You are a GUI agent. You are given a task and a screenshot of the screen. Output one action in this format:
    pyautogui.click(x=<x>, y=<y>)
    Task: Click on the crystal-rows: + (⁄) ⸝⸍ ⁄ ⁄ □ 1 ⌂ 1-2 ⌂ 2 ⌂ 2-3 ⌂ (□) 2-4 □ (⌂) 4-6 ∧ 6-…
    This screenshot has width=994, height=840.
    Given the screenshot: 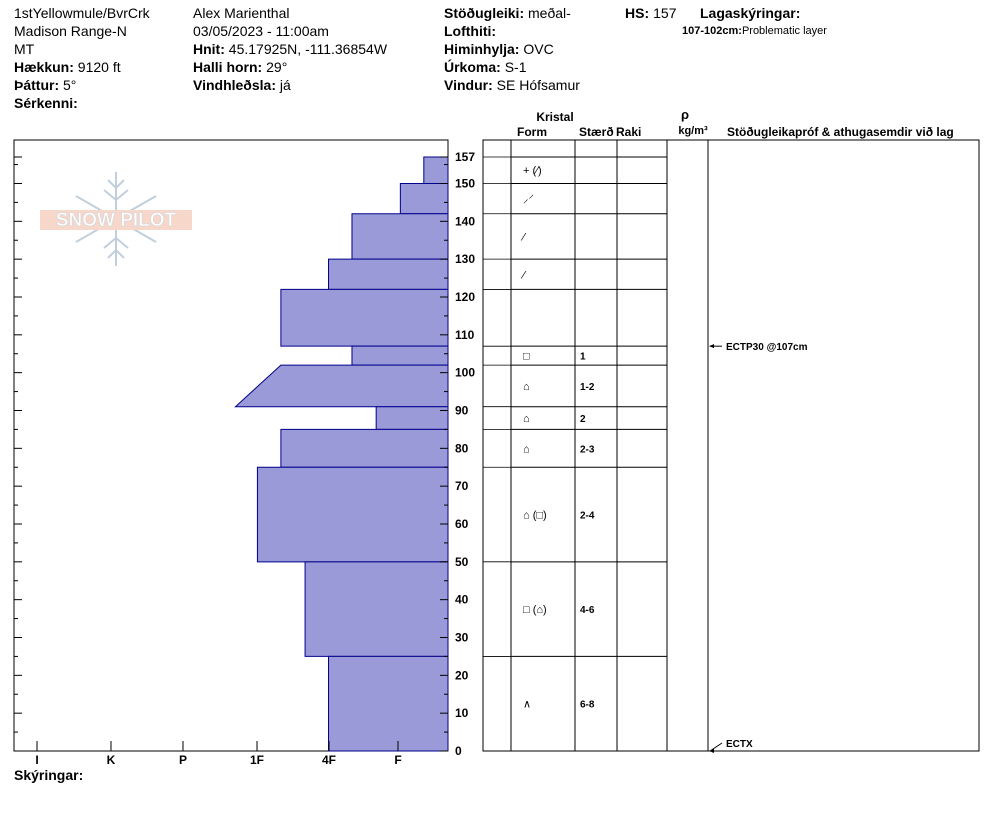 What is the action you would take?
    pyautogui.click(x=557, y=437)
    